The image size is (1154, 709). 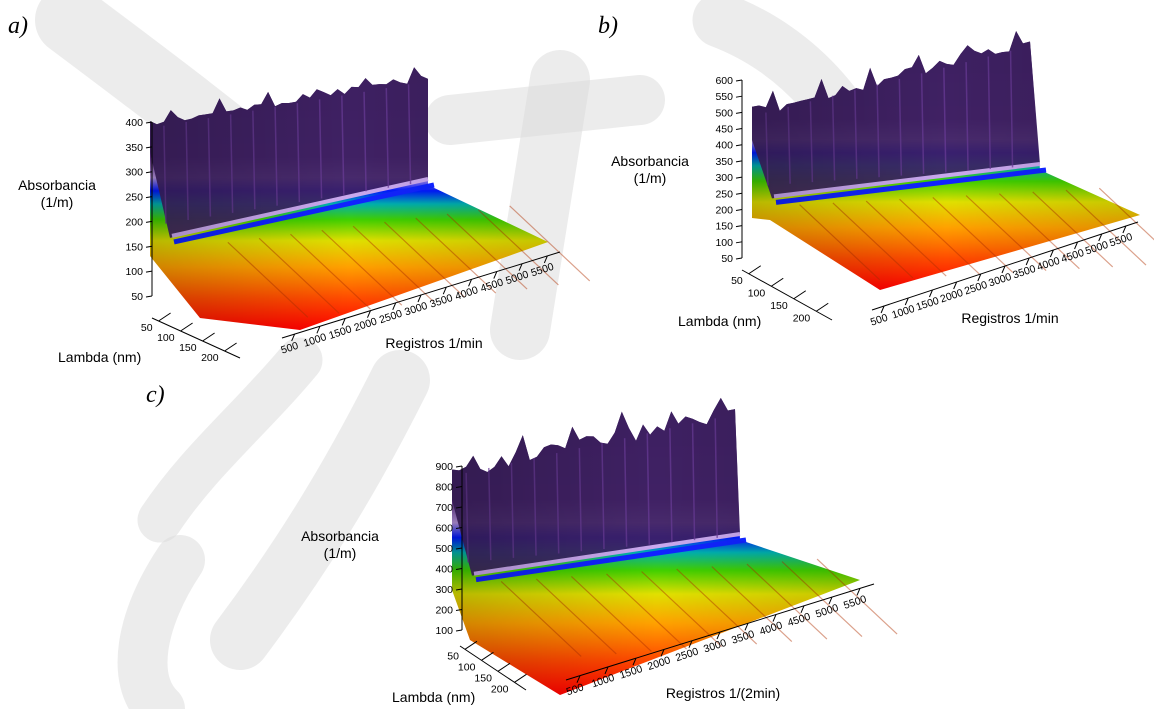 What do you see at coordinates (724, 97) in the screenshot?
I see `z-tick-label: 550` at bounding box center [724, 97].